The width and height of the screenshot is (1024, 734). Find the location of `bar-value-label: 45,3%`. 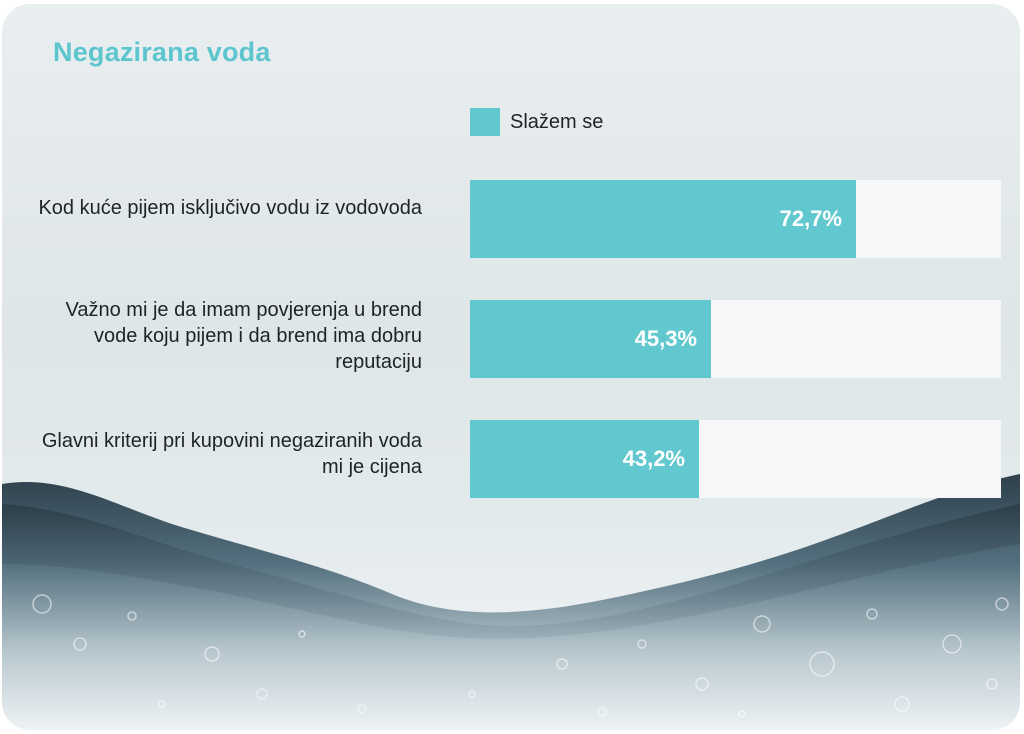

bar-value-label: 45,3% is located at coordinates (665, 338).